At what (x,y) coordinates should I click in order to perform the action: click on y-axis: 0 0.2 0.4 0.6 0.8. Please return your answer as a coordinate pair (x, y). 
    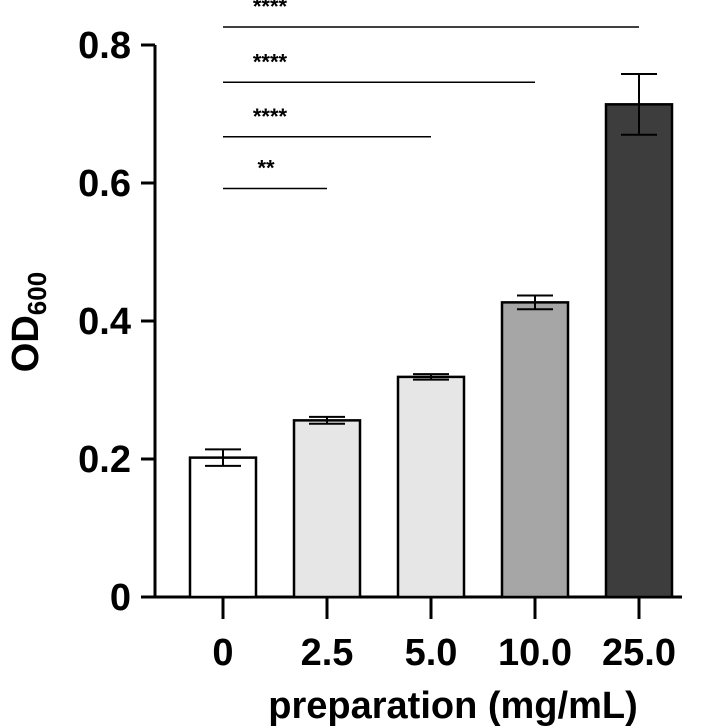
    Looking at the image, I should click on (117, 322).